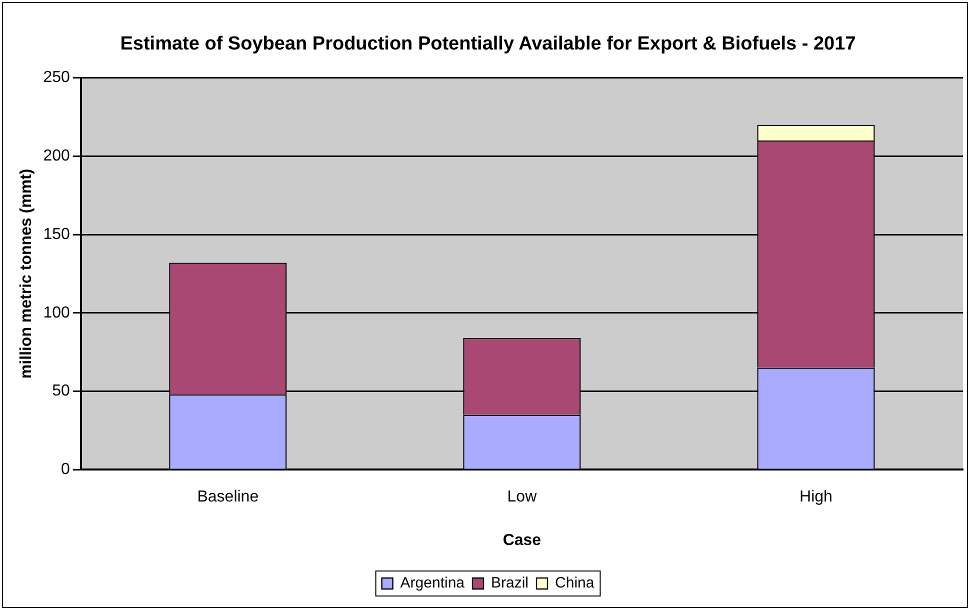  What do you see at coordinates (433, 583) in the screenshot?
I see `legend-label: Argentina` at bounding box center [433, 583].